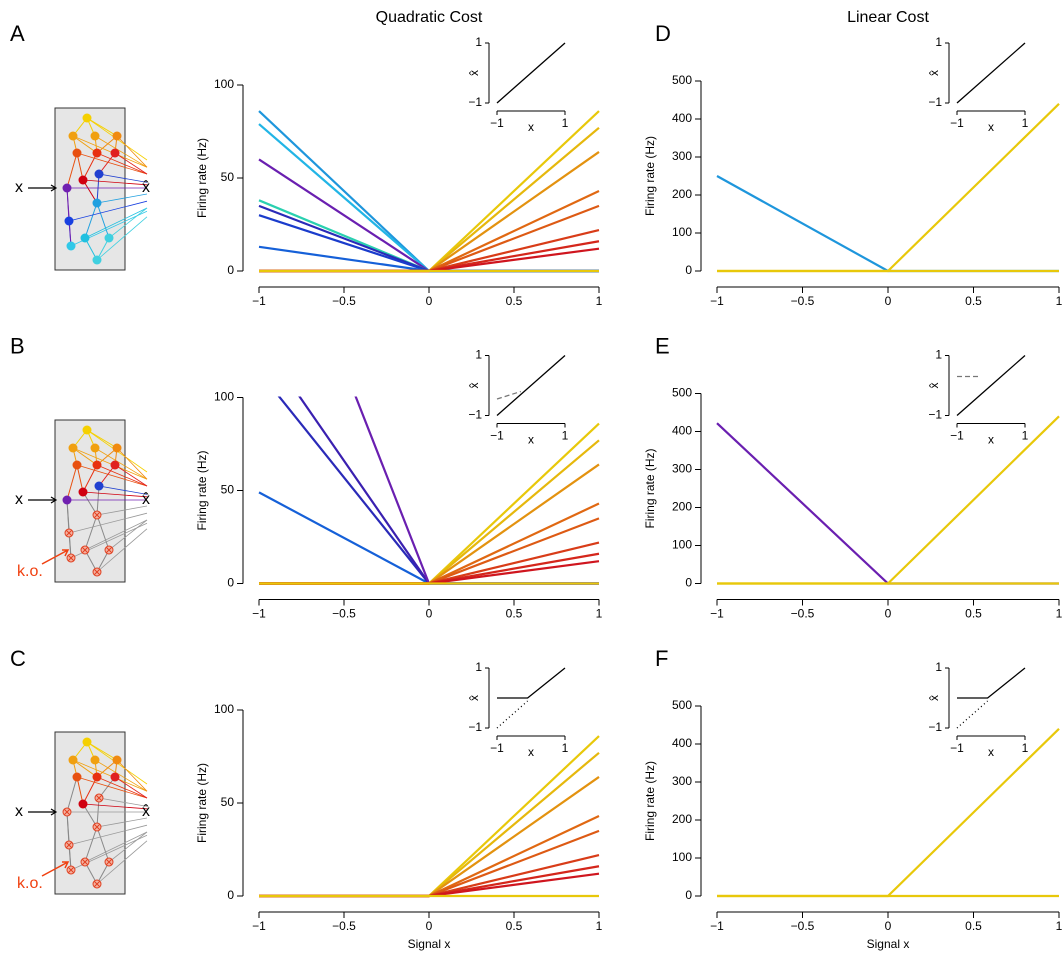  What do you see at coordinates (30, 883) in the screenshot?
I see `knockout-label: k.o.` at bounding box center [30, 883].